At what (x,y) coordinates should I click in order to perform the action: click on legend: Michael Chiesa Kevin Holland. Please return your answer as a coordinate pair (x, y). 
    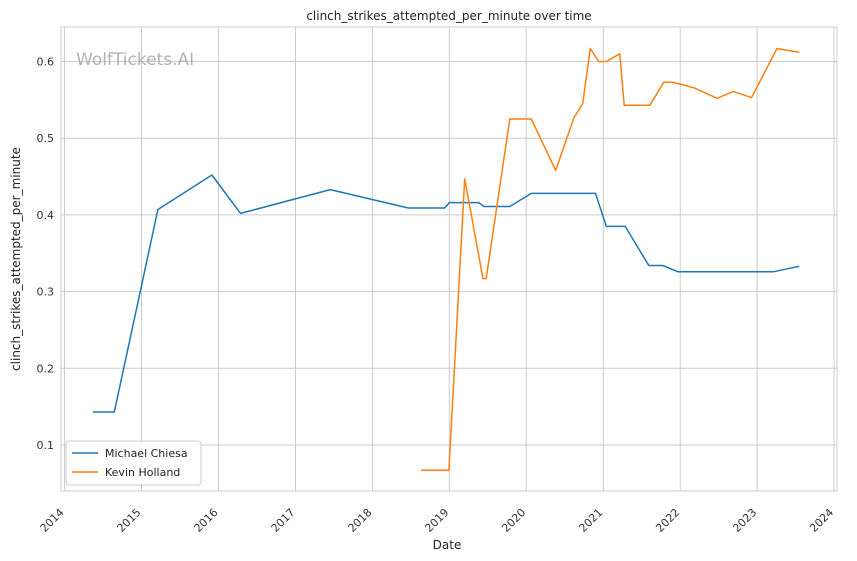
    Looking at the image, I should click on (133, 463).